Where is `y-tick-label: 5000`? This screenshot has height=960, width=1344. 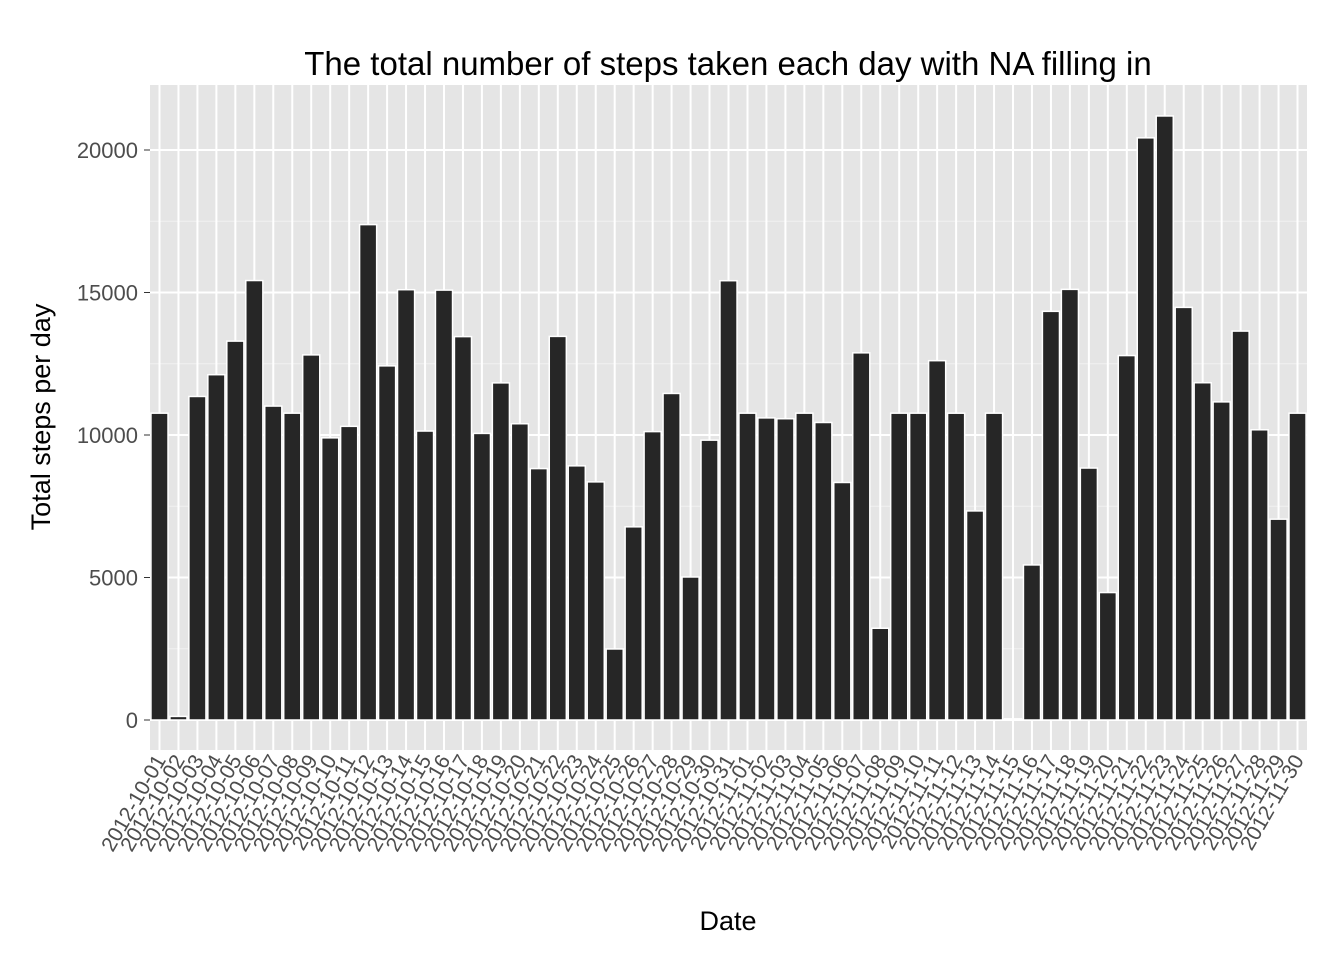
y-tick-label: 5000 is located at coordinates (113, 578).